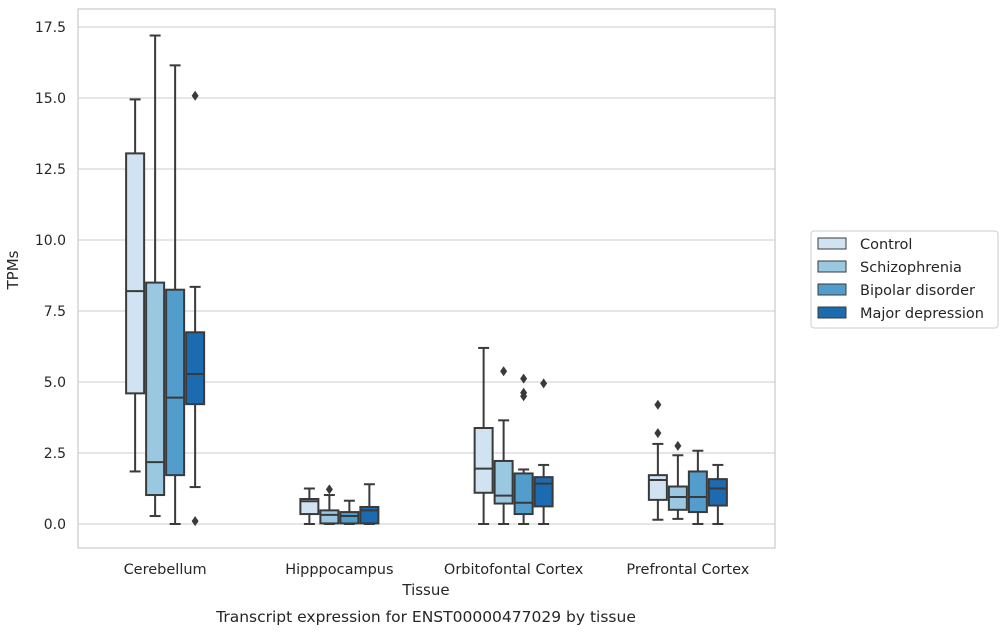  I want to click on y-tick-label: 5.0, so click(55, 383).